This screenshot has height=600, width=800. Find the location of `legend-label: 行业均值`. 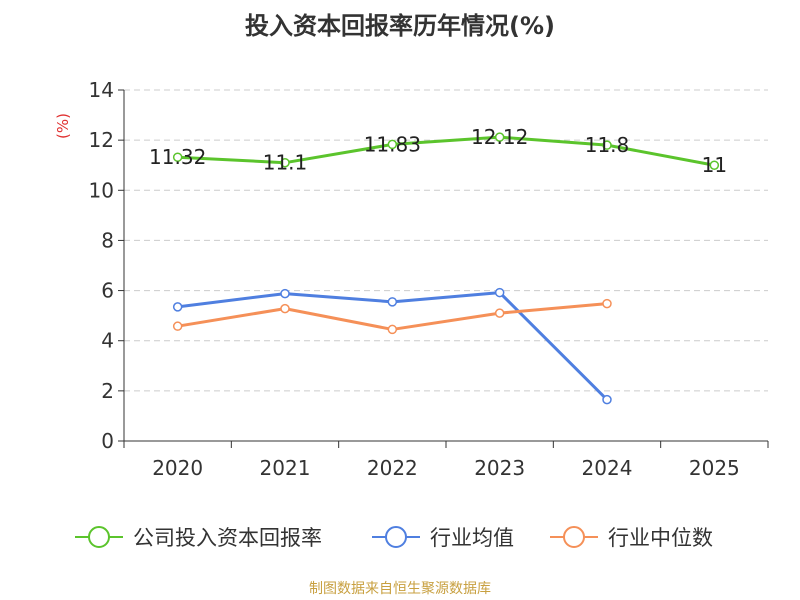

legend-label: 行业均值 is located at coordinates (472, 538).